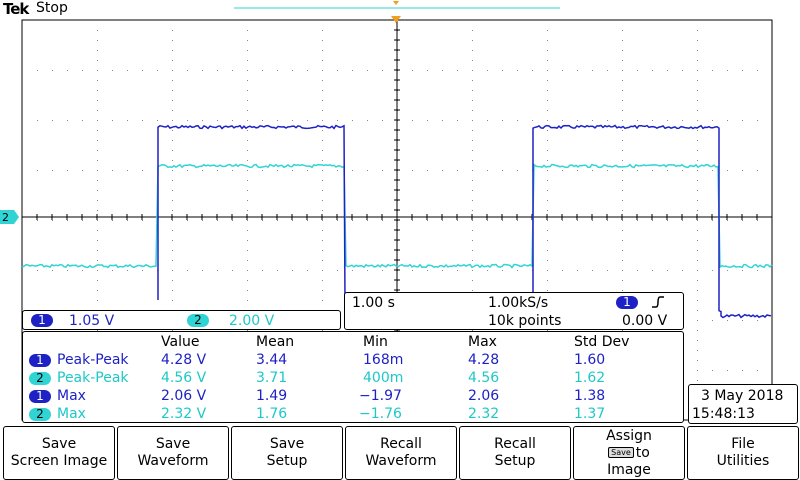 This screenshot has width=800, height=480. I want to click on ch2-scale: 2.00 V, so click(252, 321).